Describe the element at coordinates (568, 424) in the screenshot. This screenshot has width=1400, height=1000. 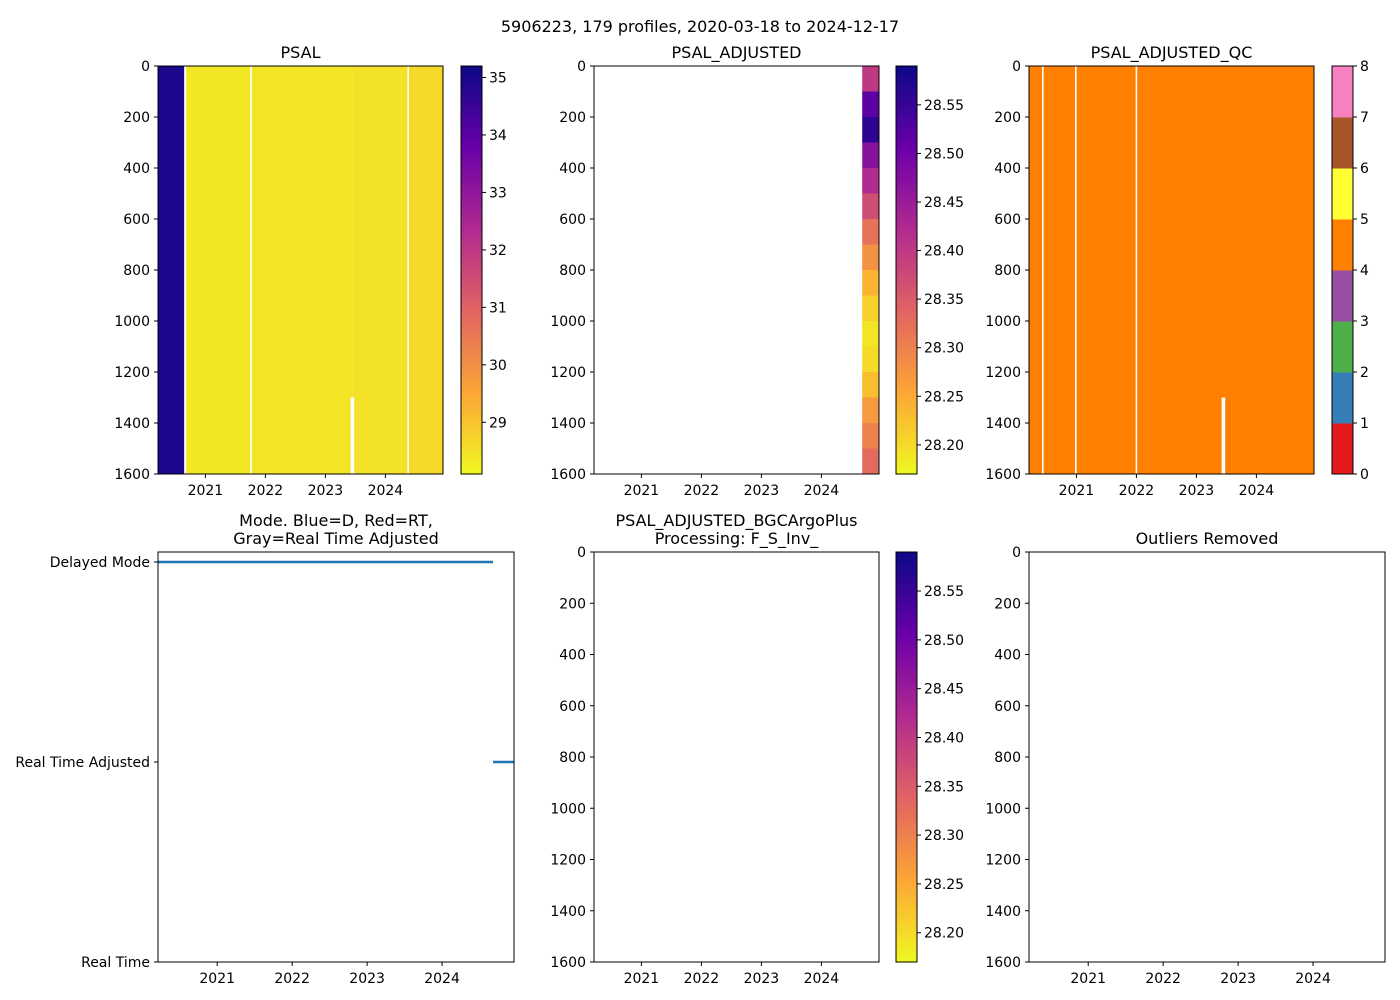
I see `psal_adjusted-ytick-label: 1400` at that location.